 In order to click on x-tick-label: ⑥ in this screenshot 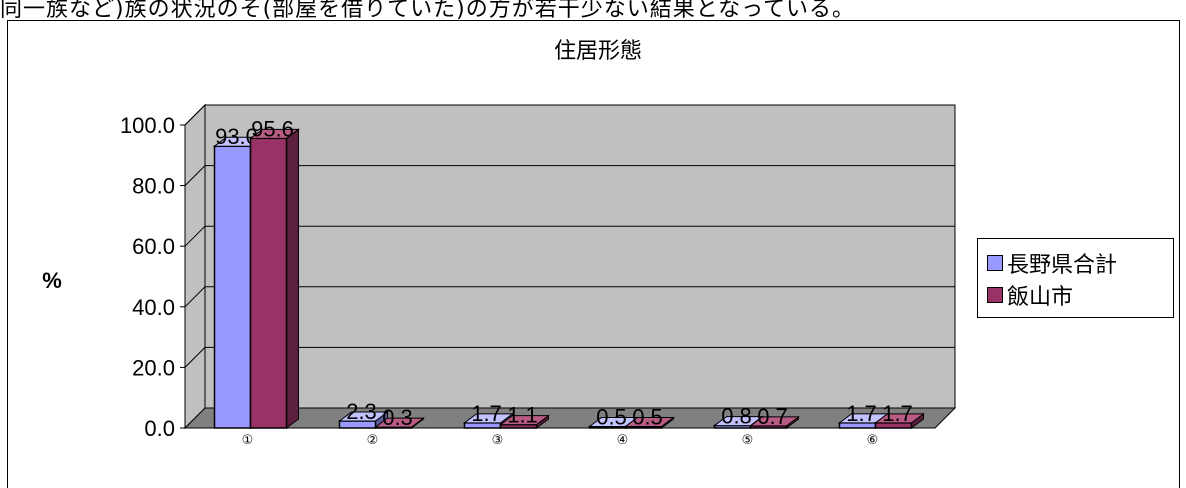, I will do `click(873, 440)`.